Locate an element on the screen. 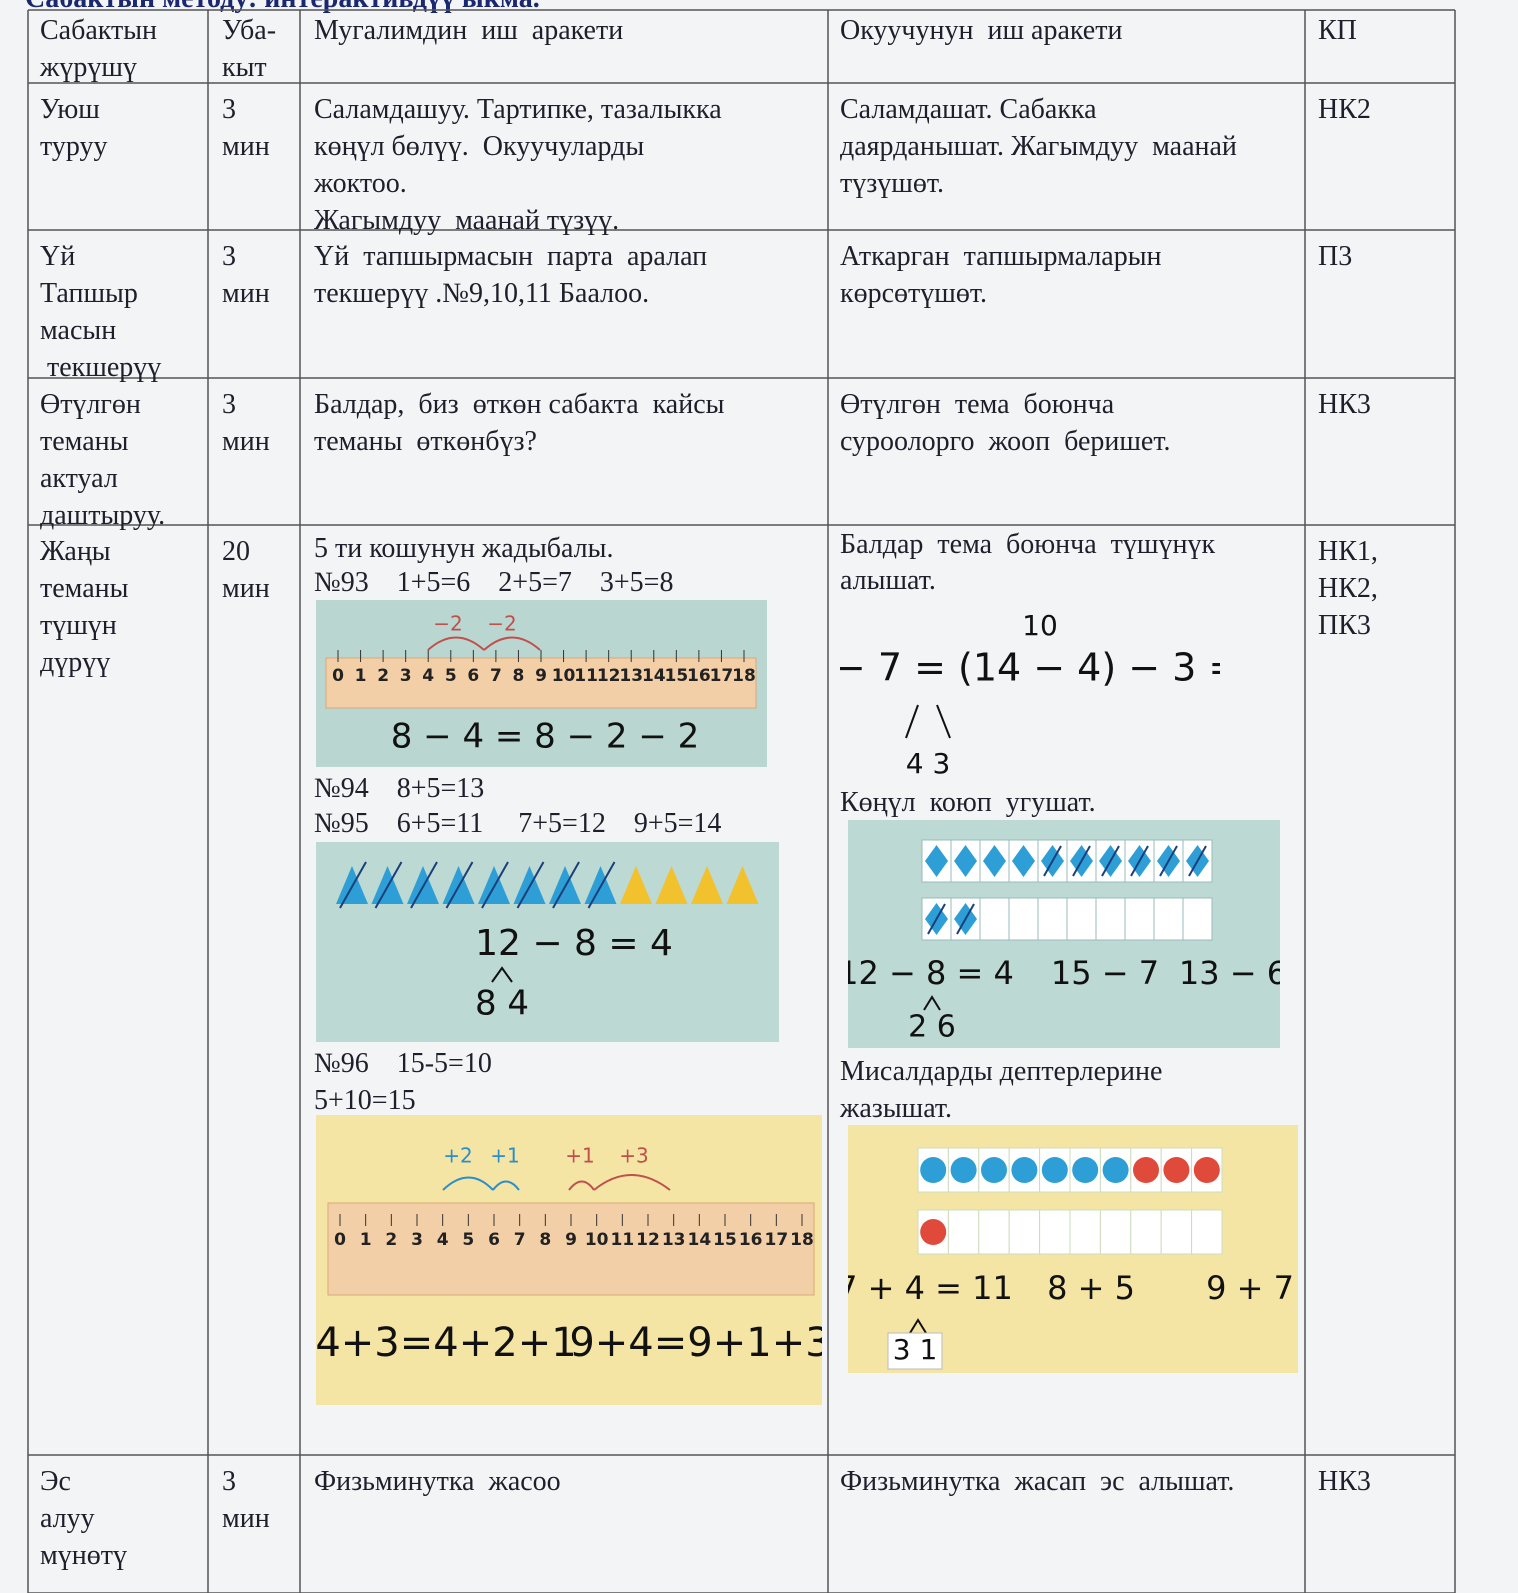 The width and height of the screenshot is (1518, 1593). kp-text: П3 is located at coordinates (1335, 256).